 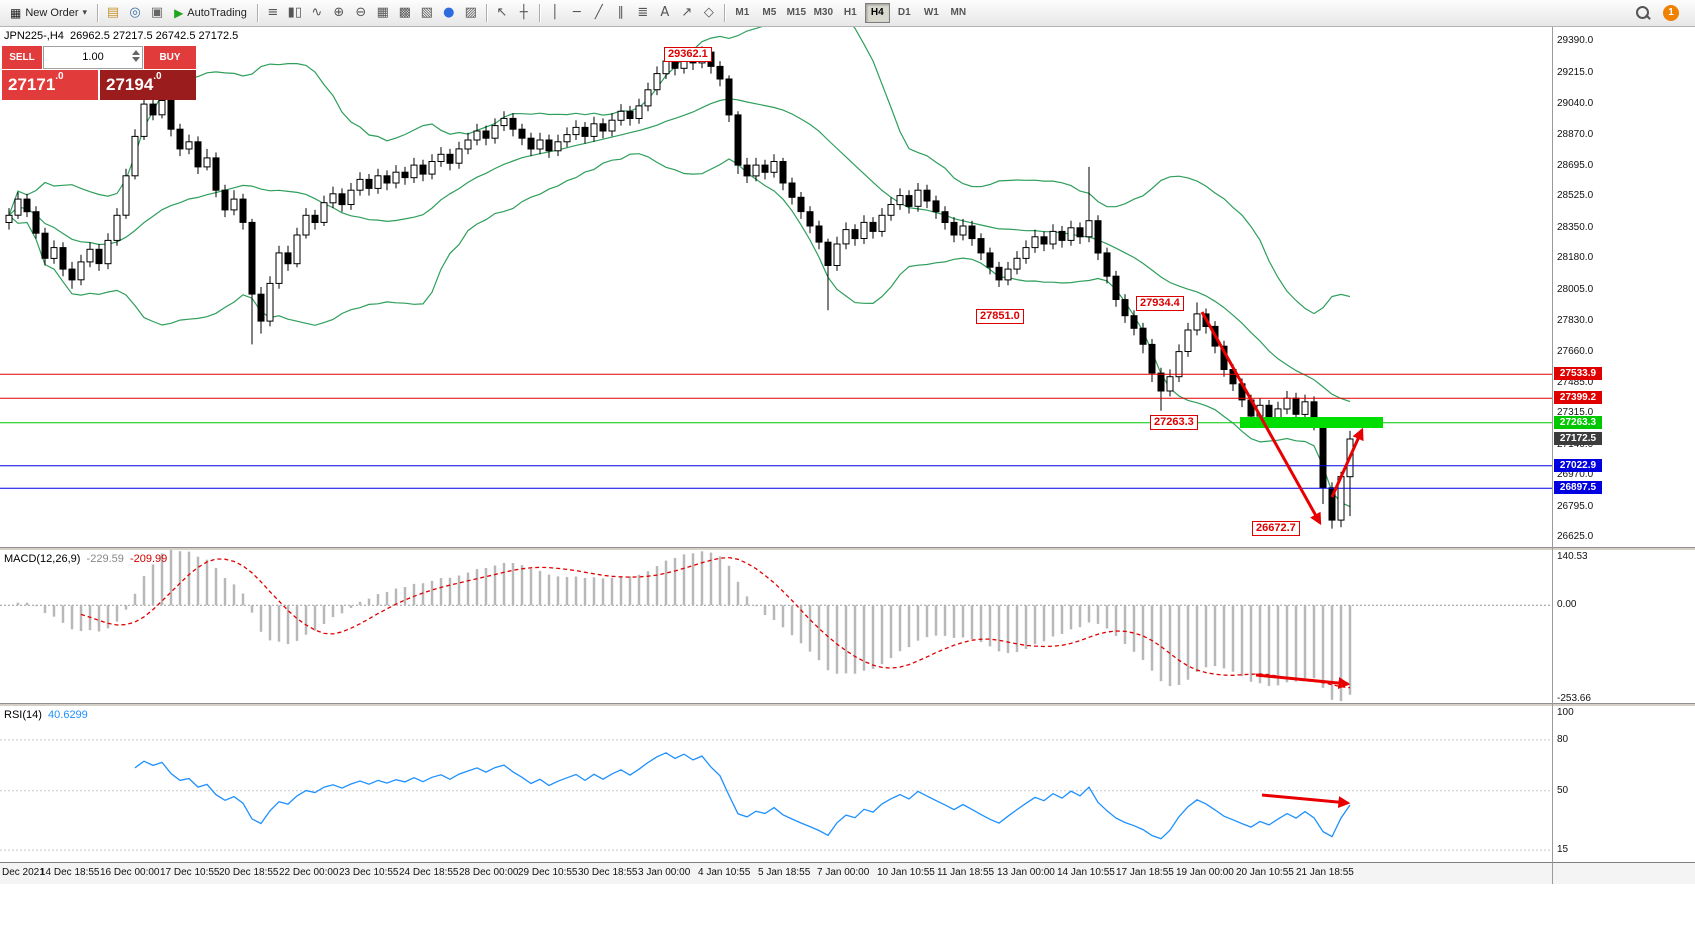 What do you see at coordinates (708, 12) in the screenshot?
I see `shapes-icon: ◇` at bounding box center [708, 12].